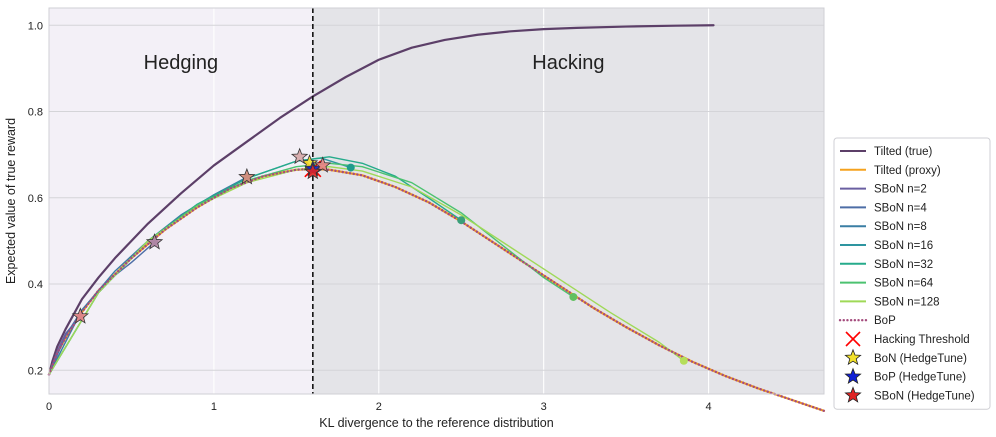  I want to click on legend-label: SBoN n=16, so click(903, 246).